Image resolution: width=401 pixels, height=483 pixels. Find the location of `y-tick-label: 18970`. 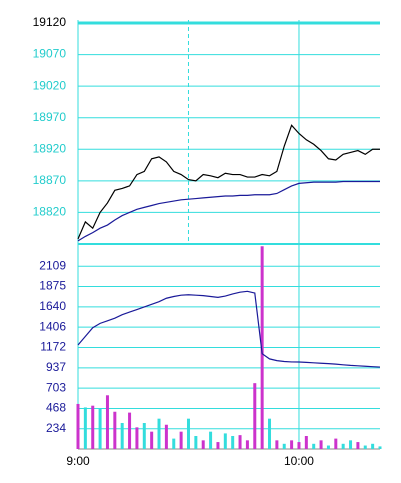

y-tick-label: 18970 is located at coordinates (50, 117).